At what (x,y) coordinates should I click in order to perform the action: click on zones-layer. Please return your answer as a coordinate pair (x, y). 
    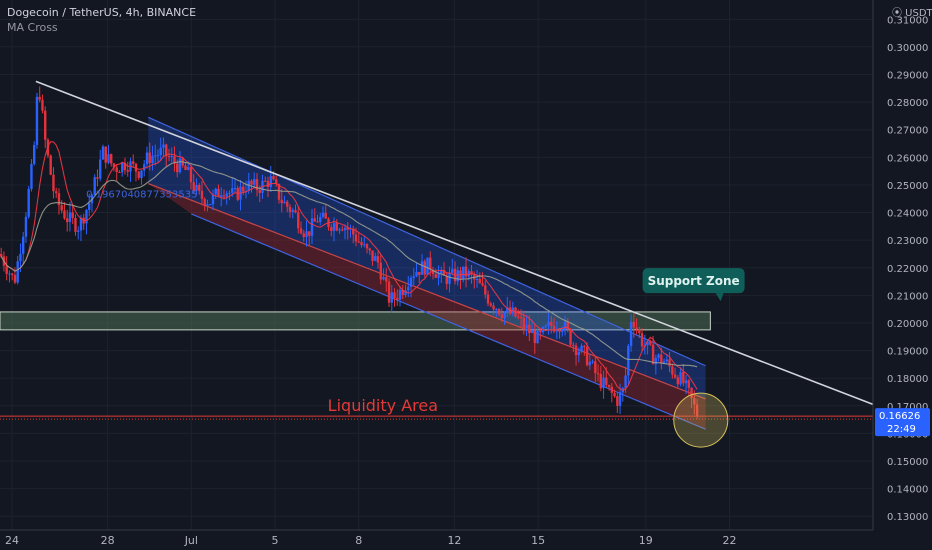
    Looking at the image, I should click on (355, 321).